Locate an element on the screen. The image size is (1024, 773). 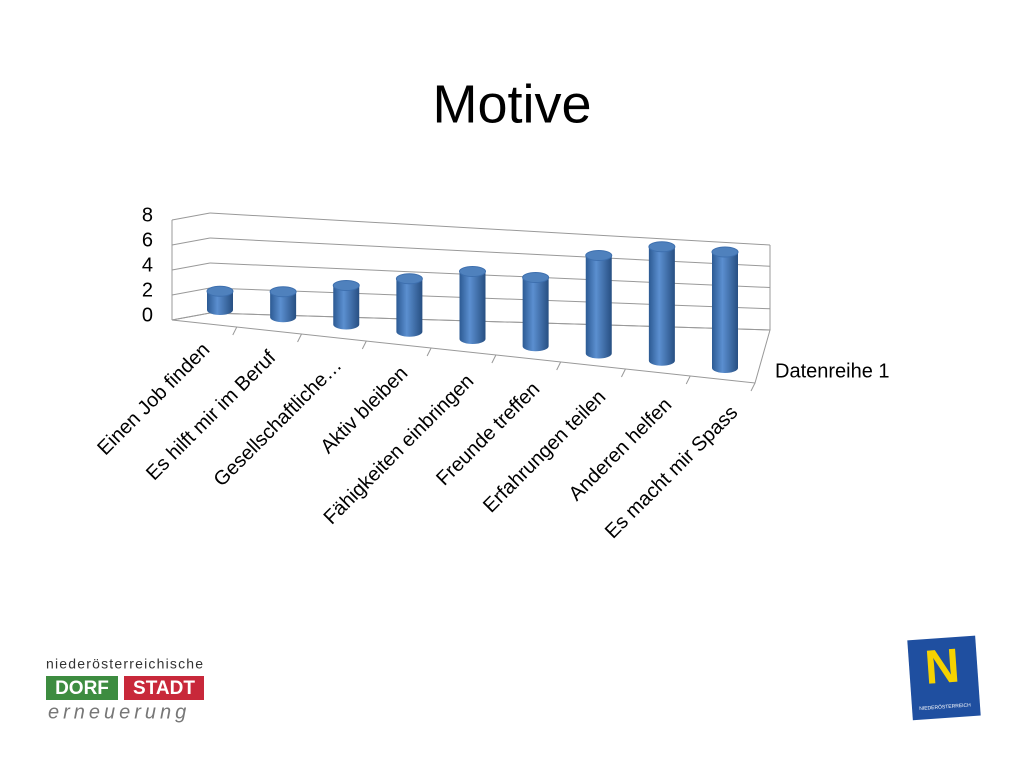
x-tick-label: Es hilft mir im Beruf is located at coordinates (211, 415).